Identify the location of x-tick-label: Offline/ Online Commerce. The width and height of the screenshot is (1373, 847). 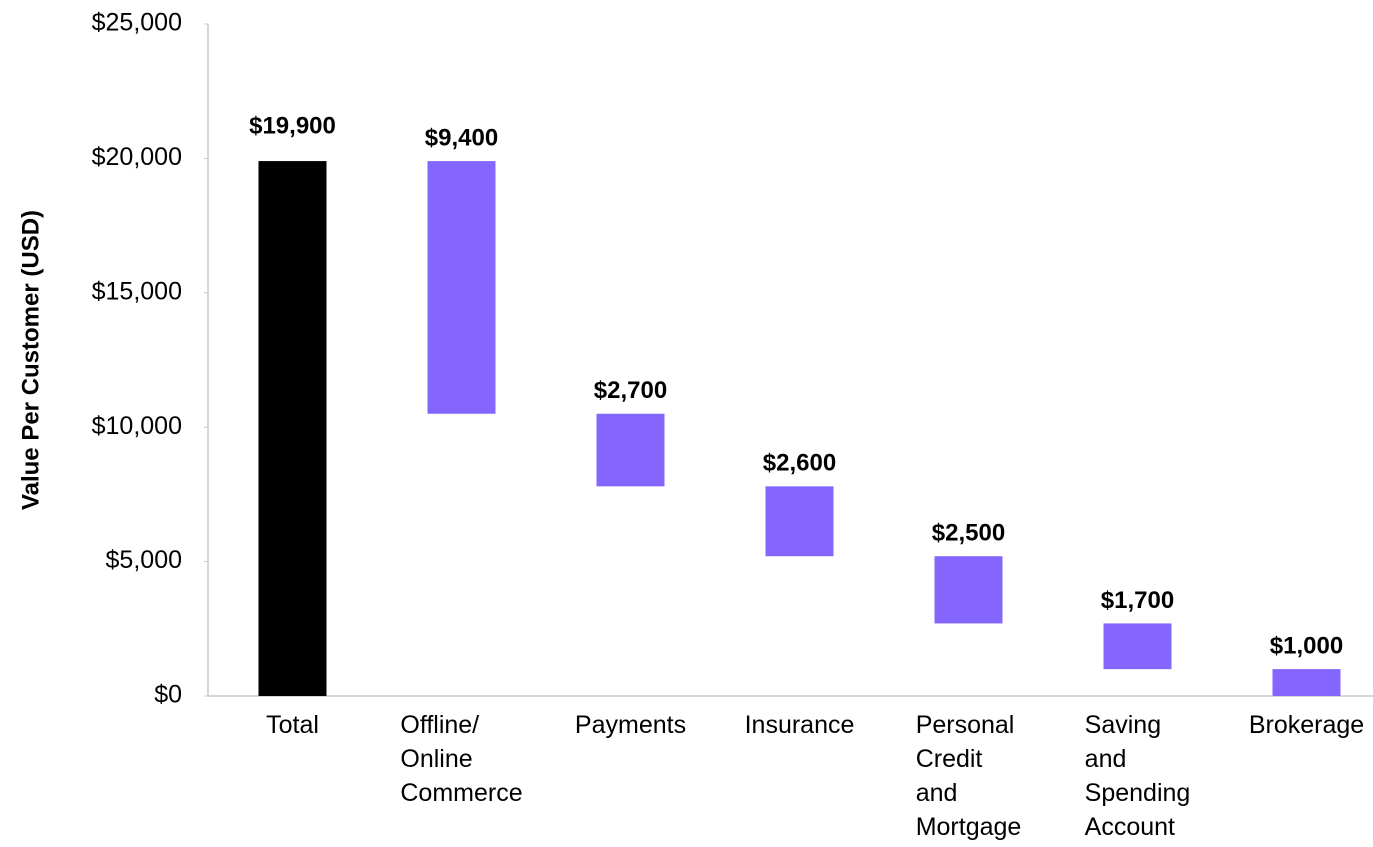
(461, 759).